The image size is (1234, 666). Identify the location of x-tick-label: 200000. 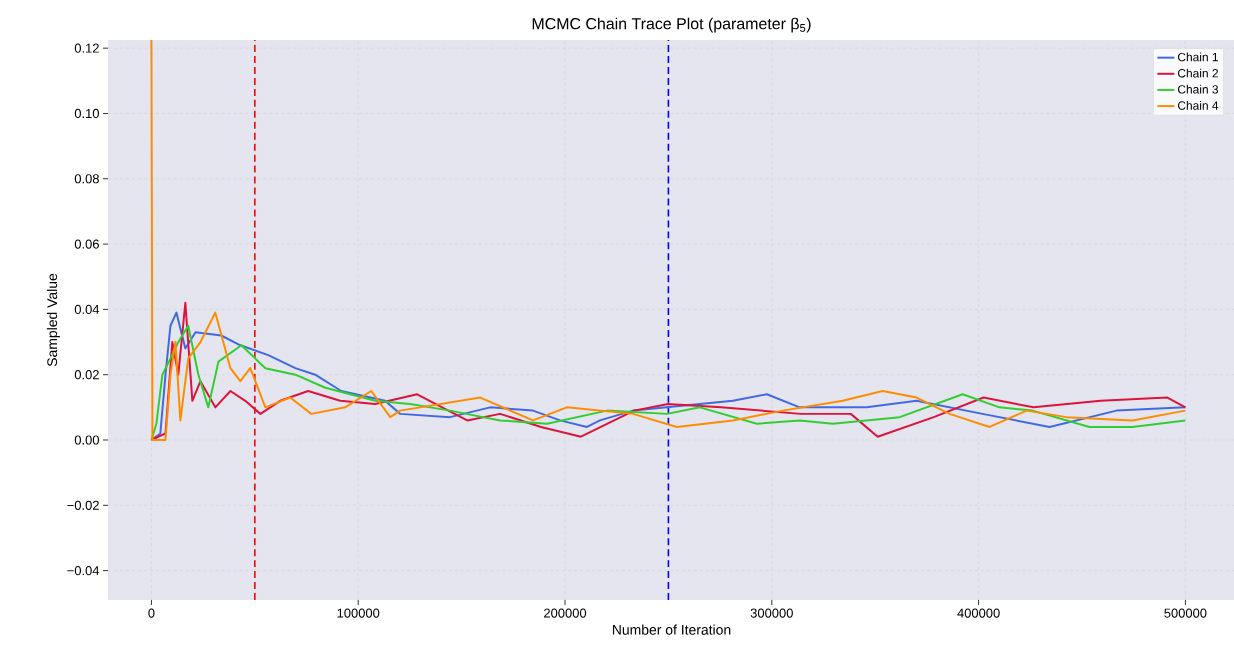
(565, 613).